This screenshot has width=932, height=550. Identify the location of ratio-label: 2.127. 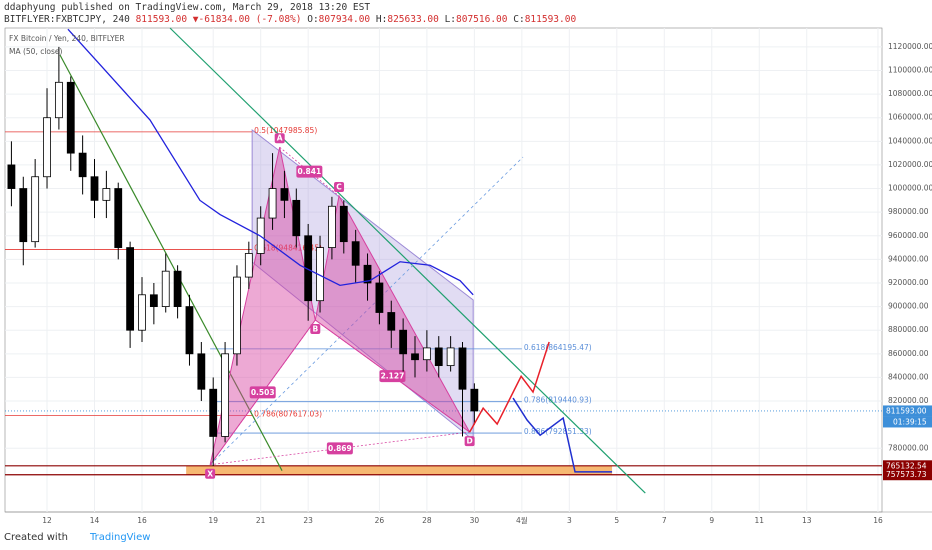
(393, 376).